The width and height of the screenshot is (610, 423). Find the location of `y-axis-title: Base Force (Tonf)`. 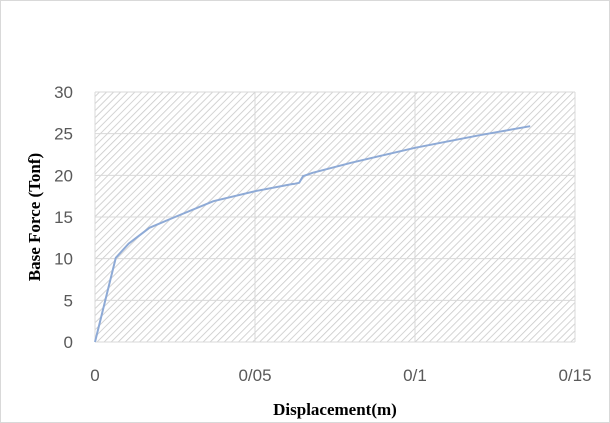

y-axis-title: Base Force (Tonf) is located at coordinates (34, 217).